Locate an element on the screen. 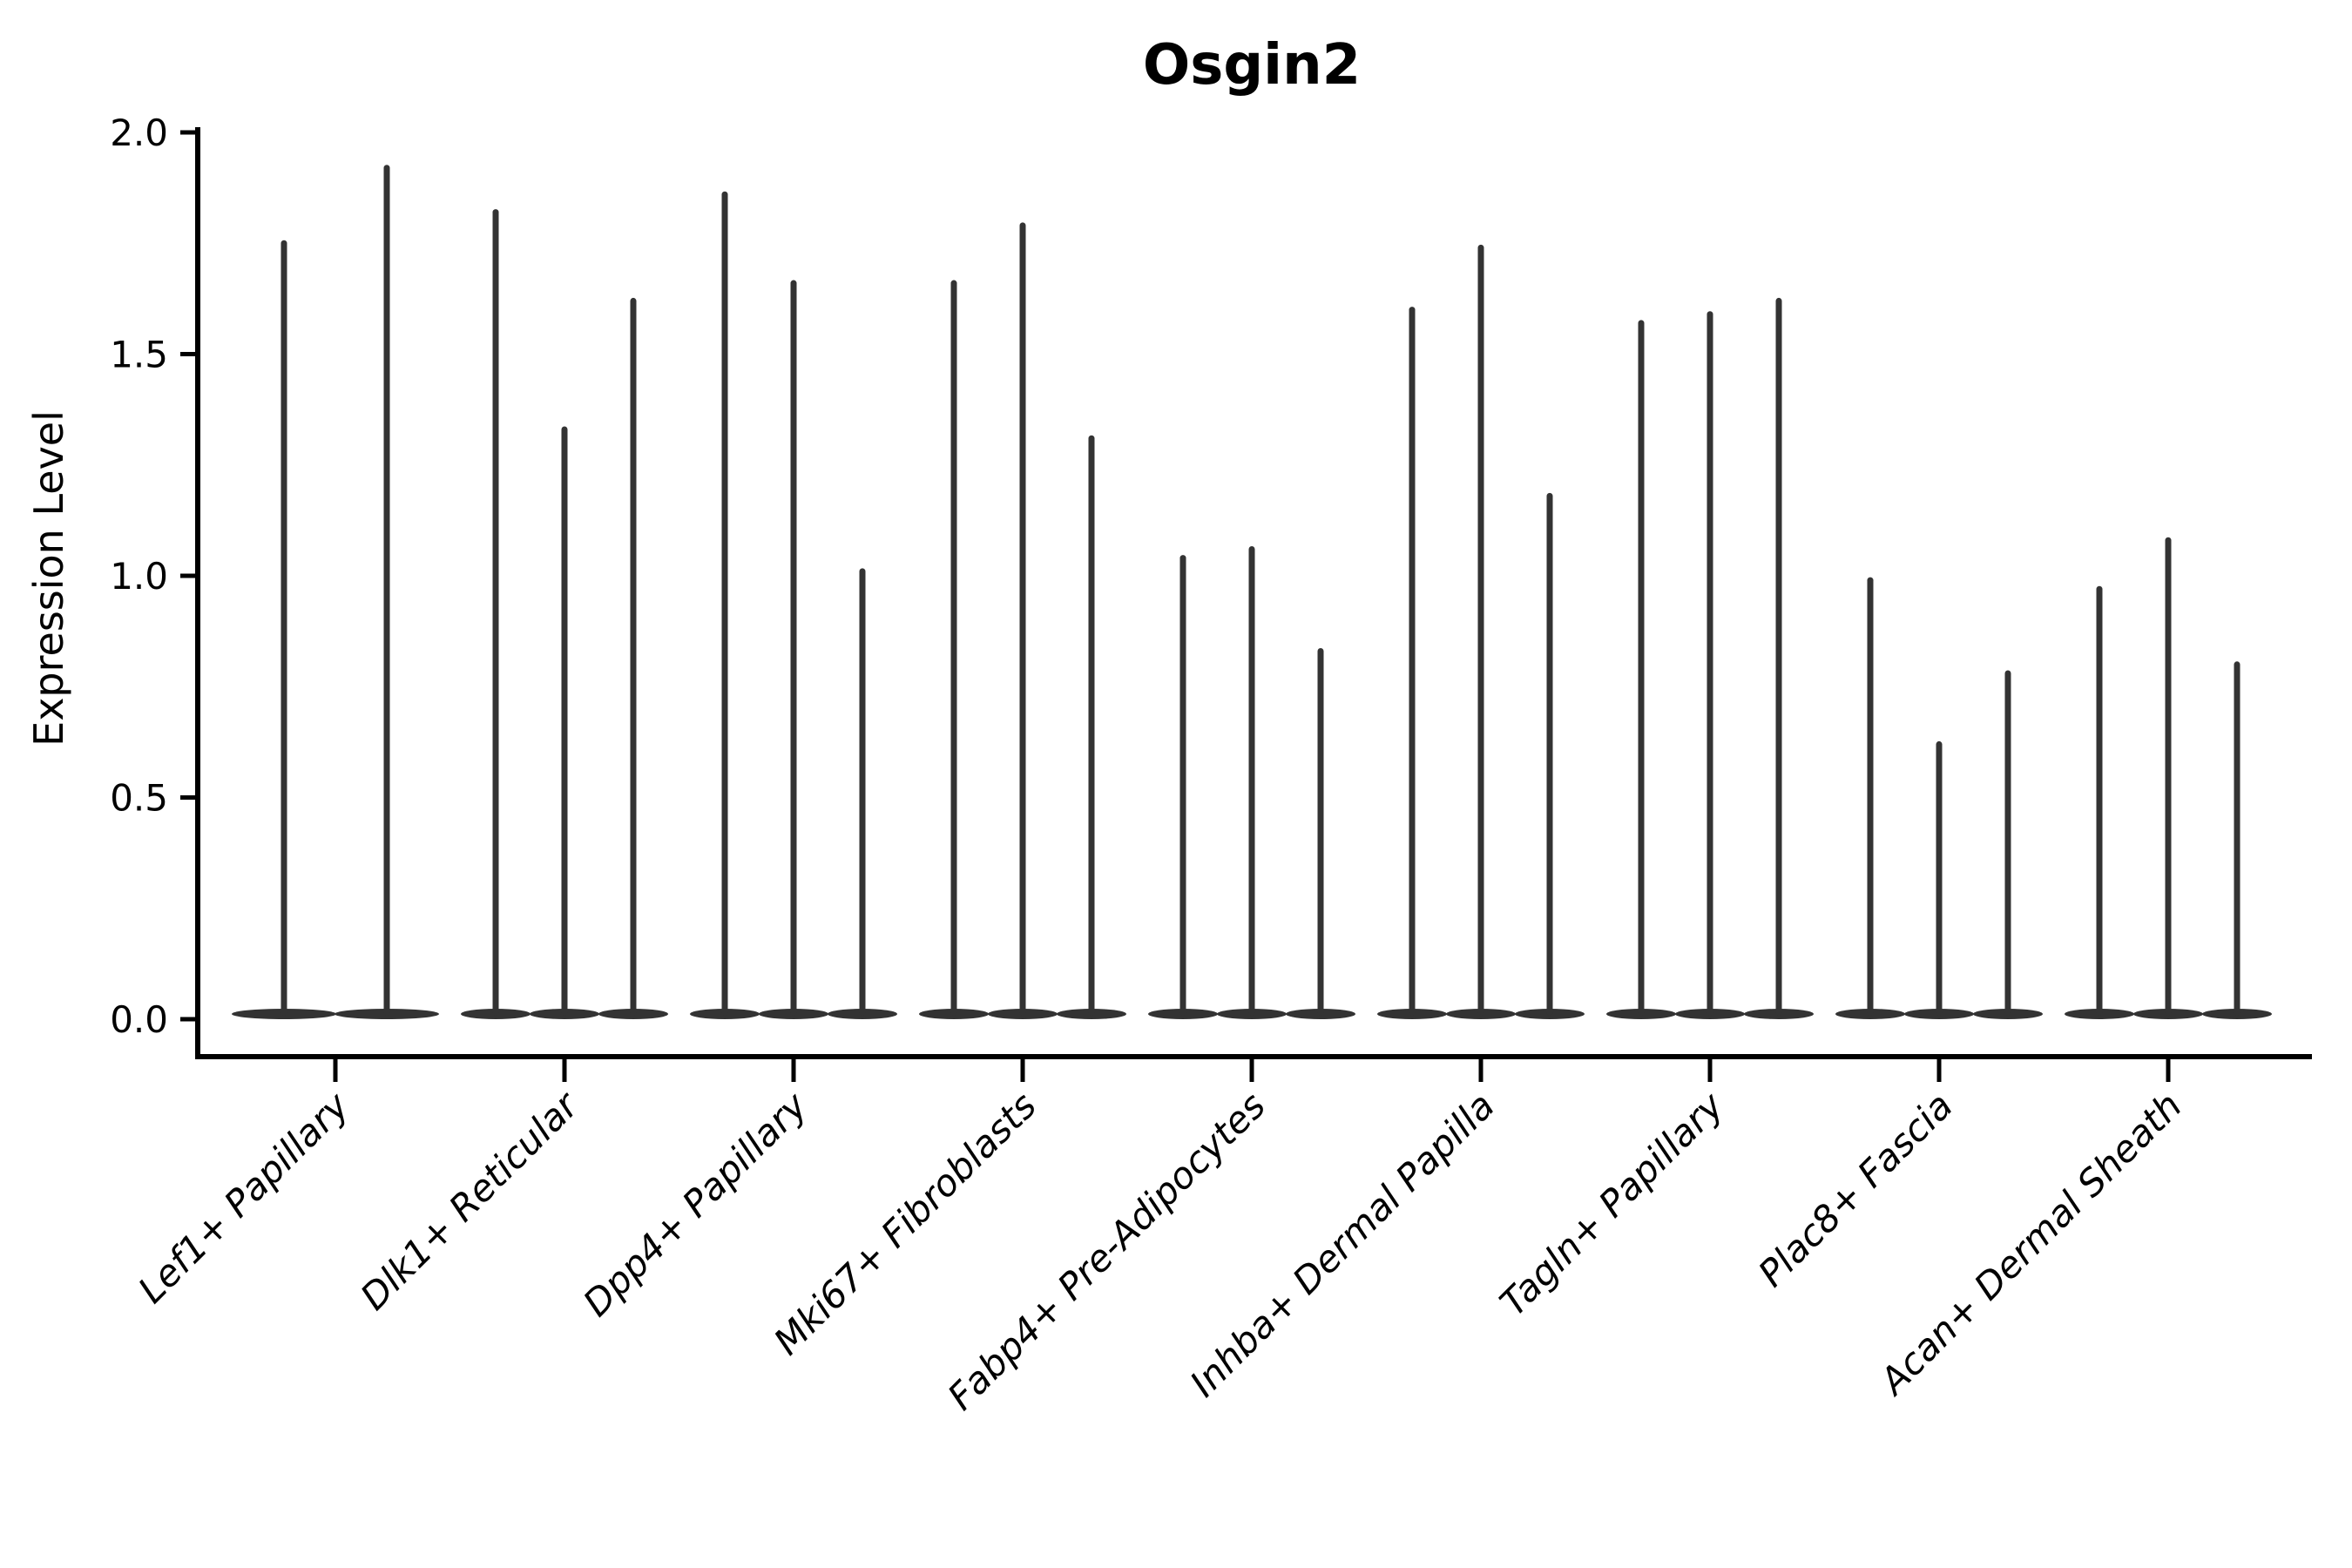 The image size is (2352, 1568). y-tick-label: 2.0 is located at coordinates (139, 133).